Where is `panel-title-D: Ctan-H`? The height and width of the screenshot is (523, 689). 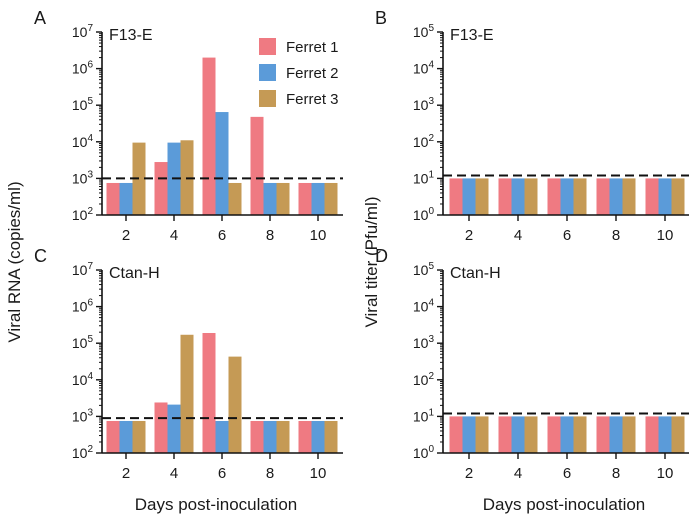
panel-title-D: Ctan-H is located at coordinates (475, 273).